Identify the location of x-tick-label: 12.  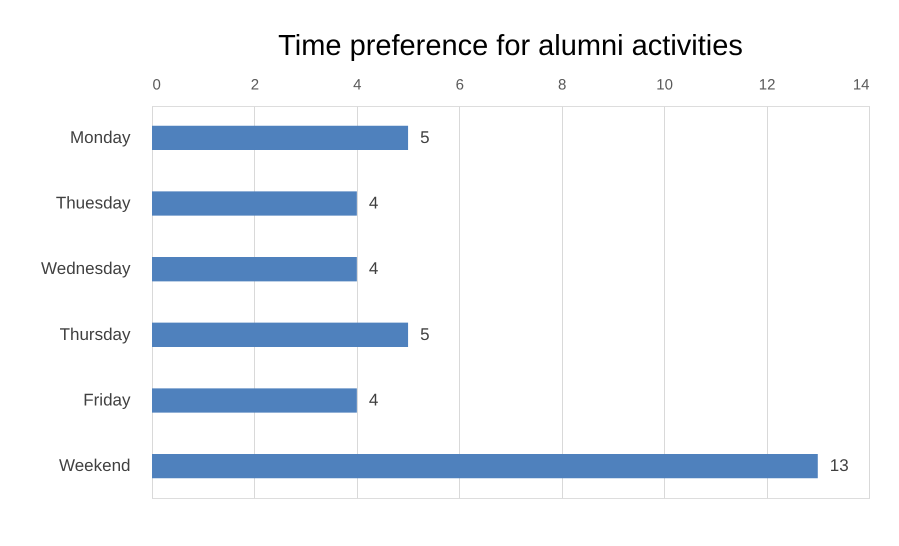
(767, 85).